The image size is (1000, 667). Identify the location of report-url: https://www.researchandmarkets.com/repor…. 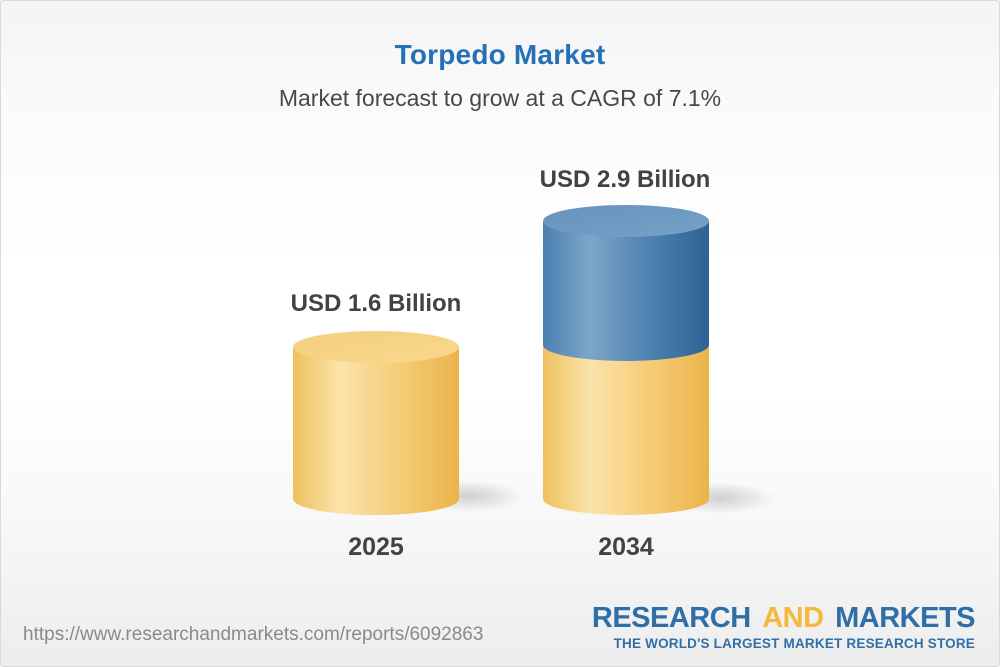
(253, 634).